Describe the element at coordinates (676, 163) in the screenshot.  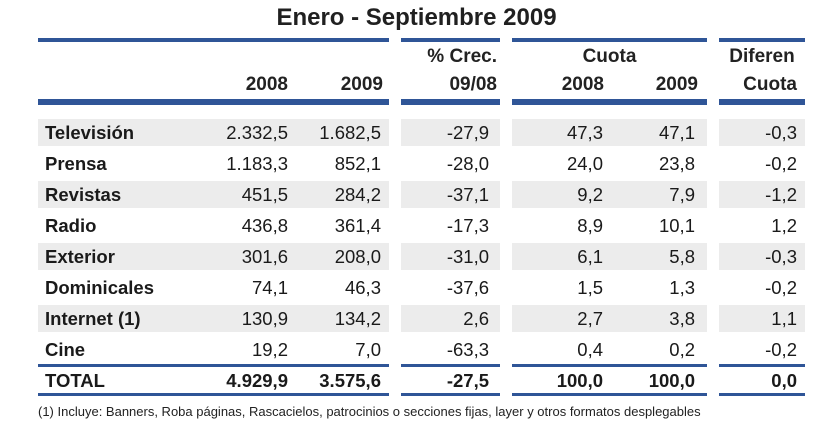
I see `value-cuota-2009: 23,8` at that location.